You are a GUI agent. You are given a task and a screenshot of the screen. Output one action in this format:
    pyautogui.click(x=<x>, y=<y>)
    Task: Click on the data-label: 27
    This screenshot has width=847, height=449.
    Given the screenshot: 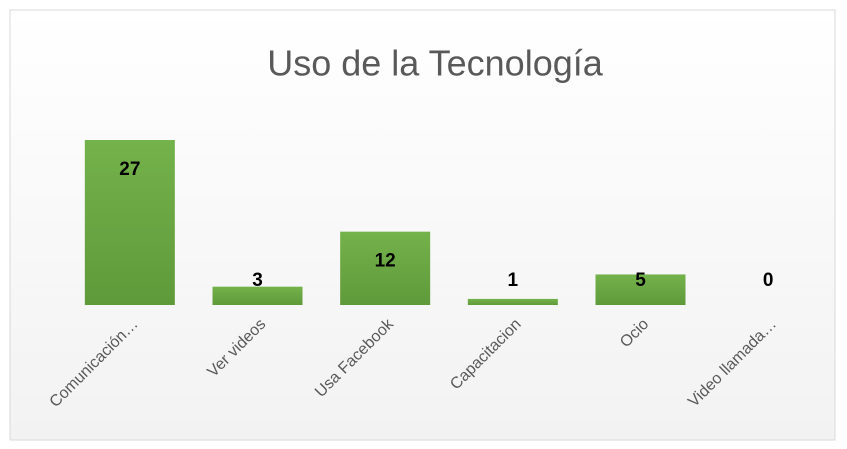 What is the action you would take?
    pyautogui.click(x=129, y=169)
    